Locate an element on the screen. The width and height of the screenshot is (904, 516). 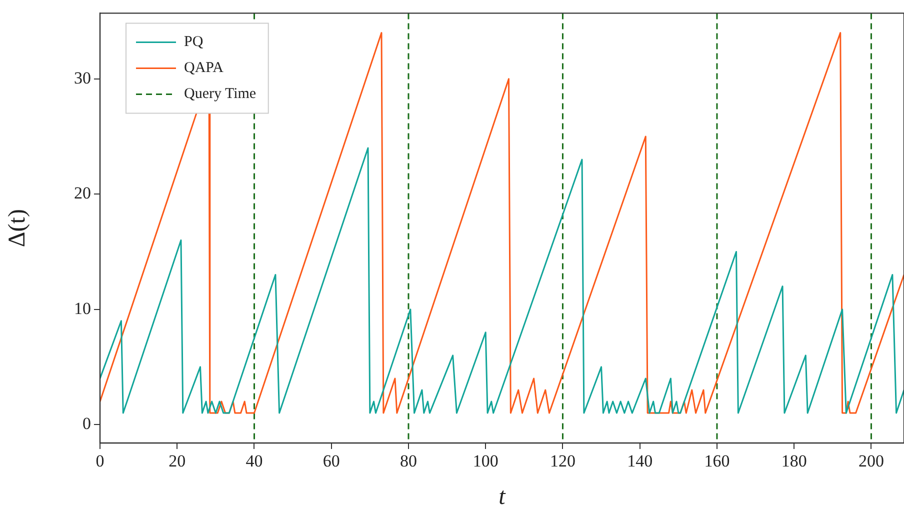
y-axis-title: Δ(t) is located at coordinates (17, 228).